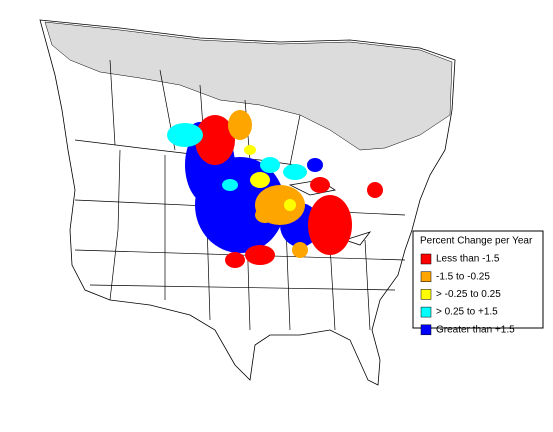 Image resolution: width=553 pixels, height=432 pixels. What do you see at coordinates (467, 312) in the screenshot?
I see `legend-label: > 0.25 to +1.5` at bounding box center [467, 312].